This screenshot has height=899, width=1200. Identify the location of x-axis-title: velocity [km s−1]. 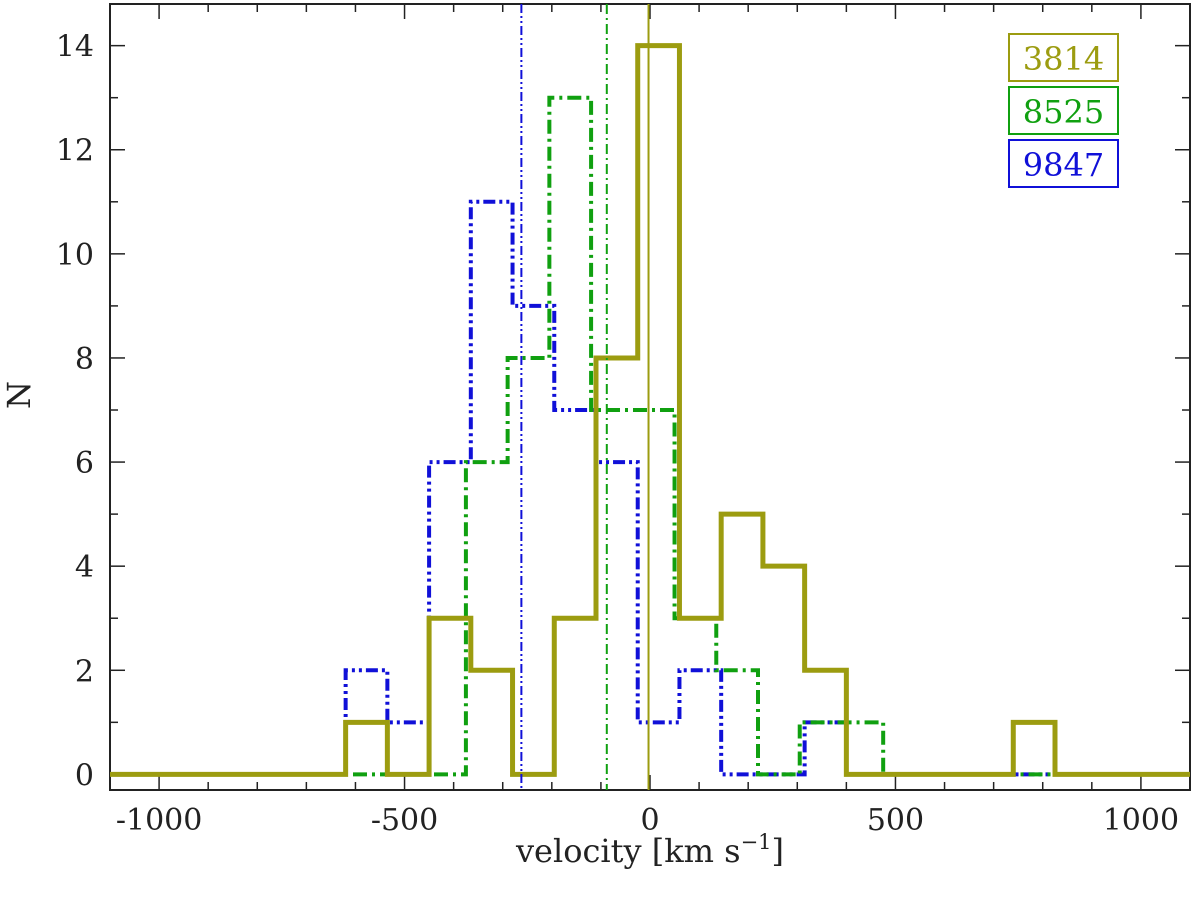
(649, 850).